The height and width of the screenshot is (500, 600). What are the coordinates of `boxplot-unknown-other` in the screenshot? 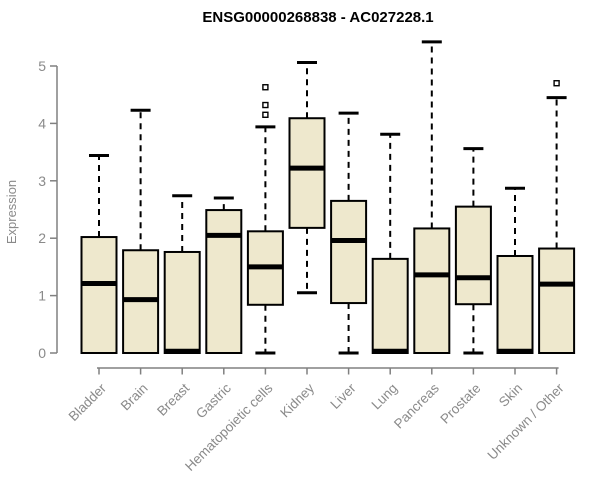 It's located at (557, 217).